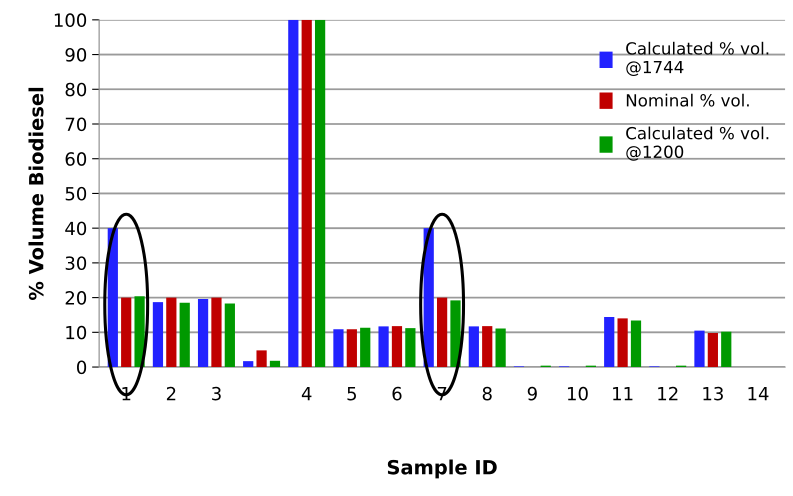 Image resolution: width=793 pixels, height=496 pixels. What do you see at coordinates (75, 55) in the screenshot?
I see `y-tick-label: 90` at bounding box center [75, 55].